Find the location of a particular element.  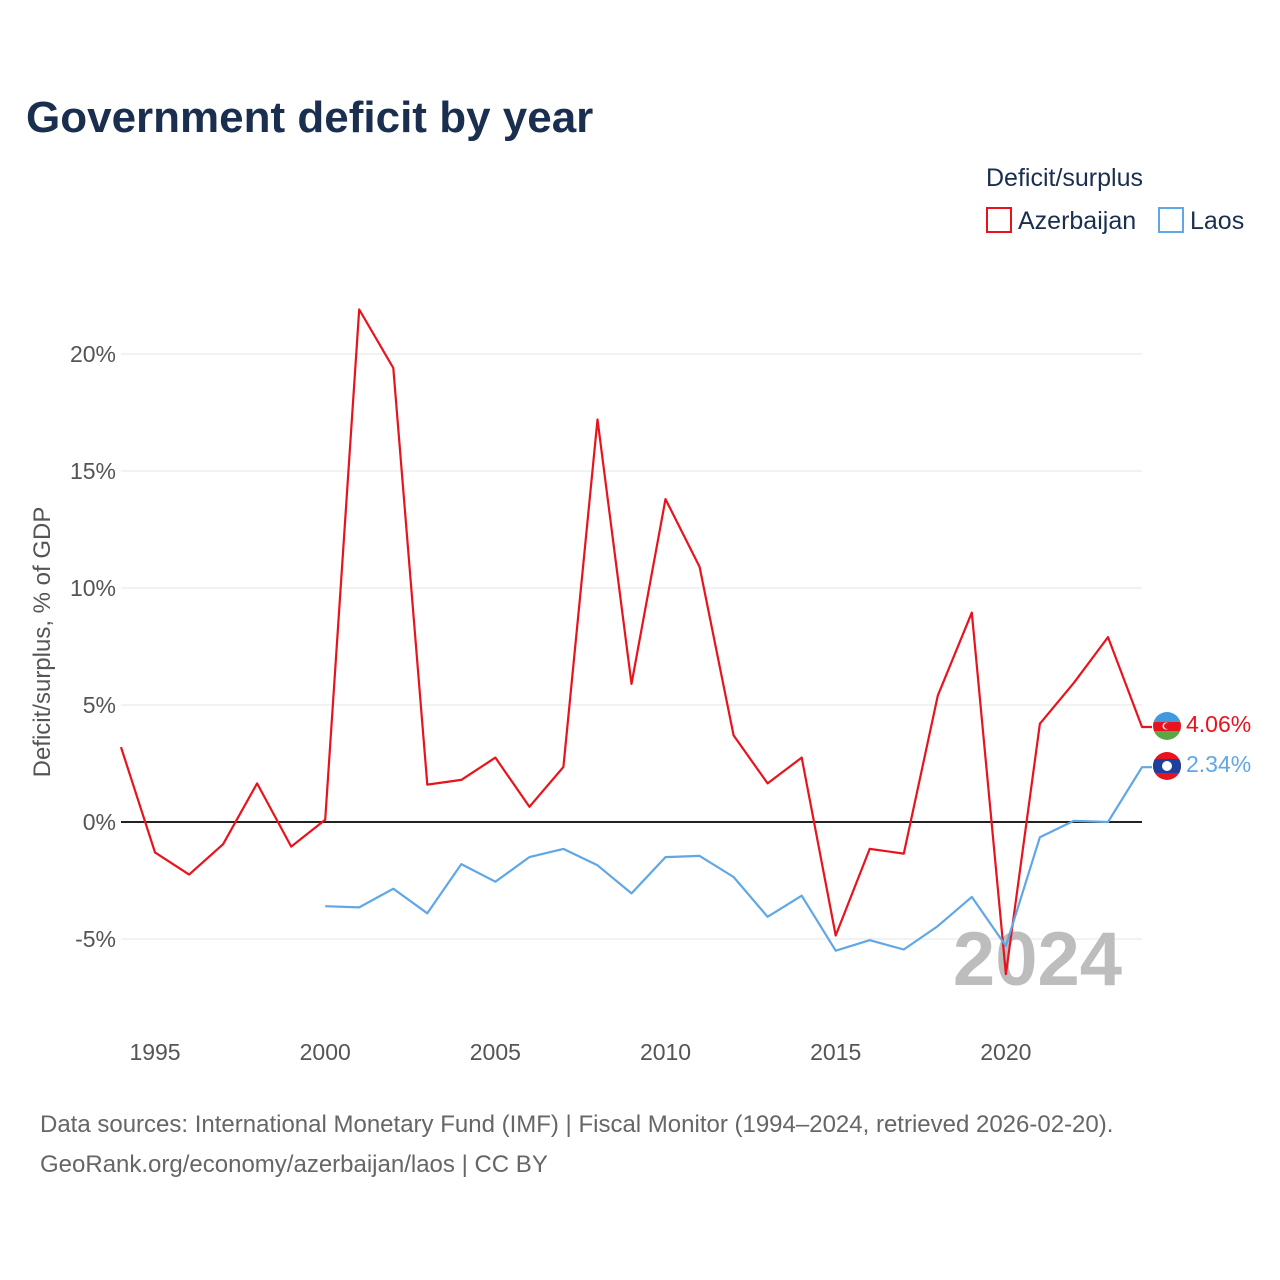

legend-swatch-azerbaijan is located at coordinates (999, 220).